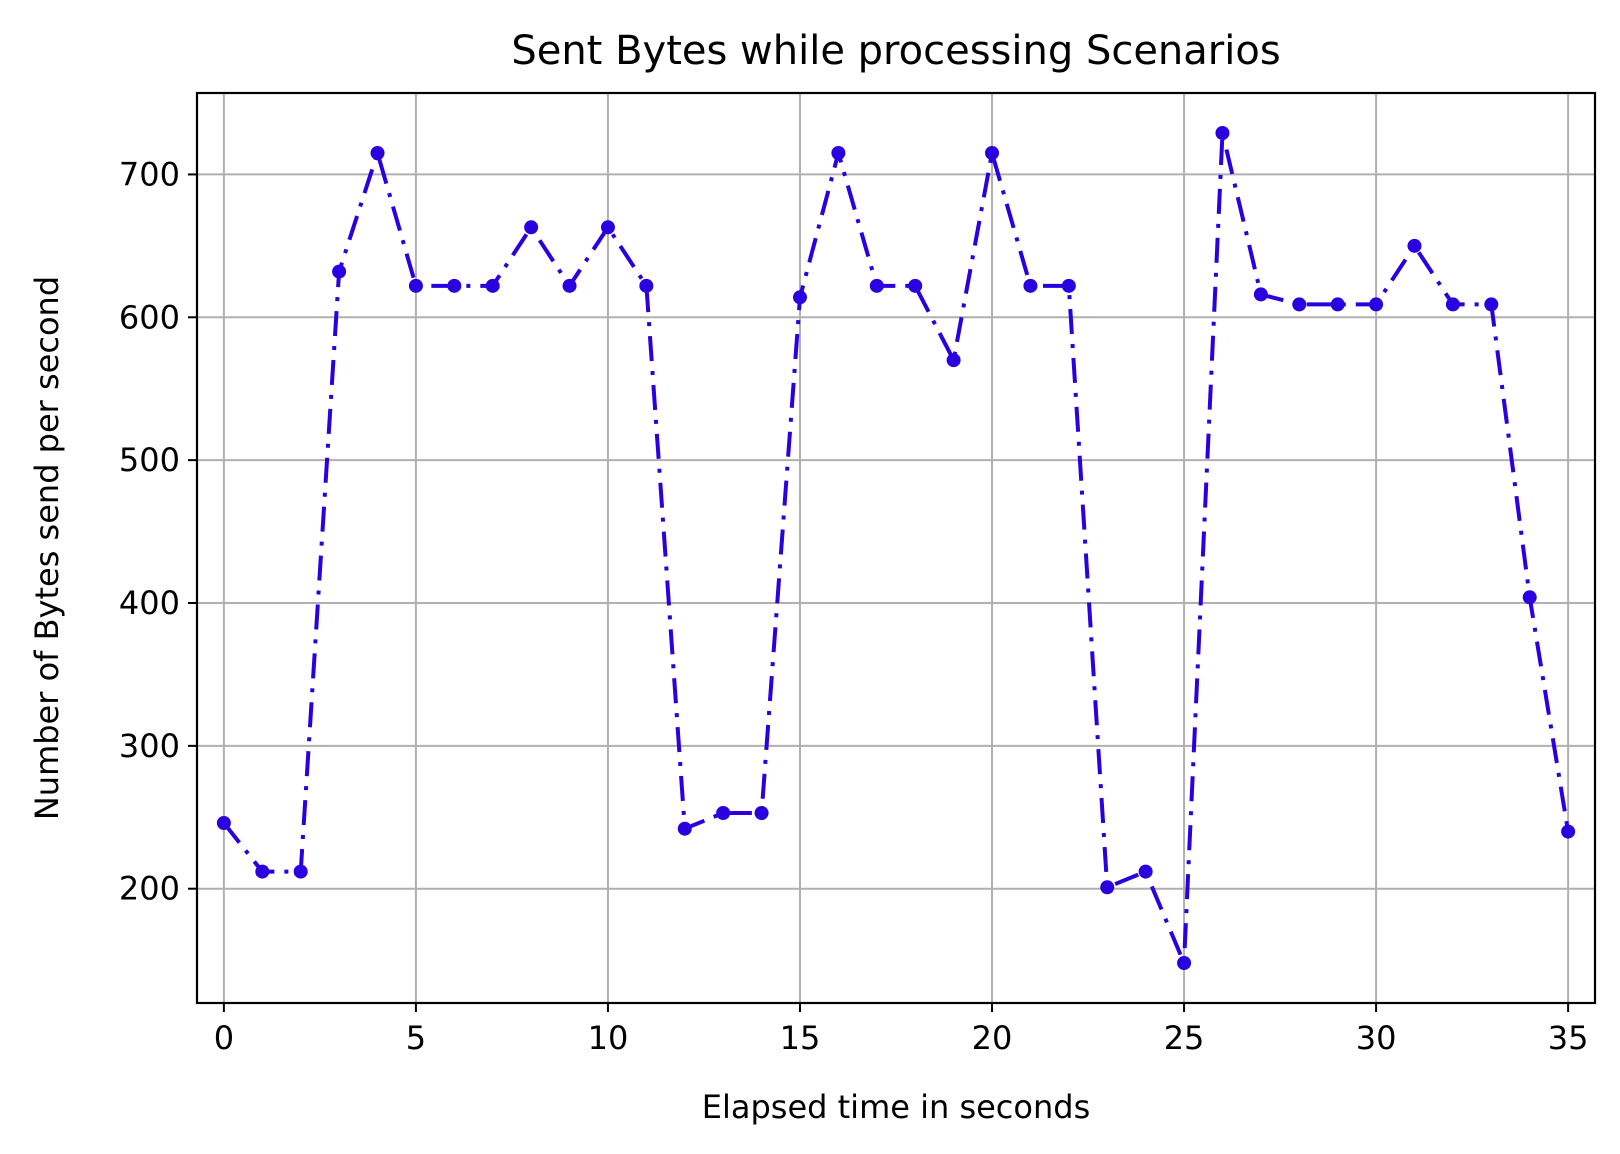  Describe the element at coordinates (1184, 1038) in the screenshot. I see `x-tick-label: 25` at that location.